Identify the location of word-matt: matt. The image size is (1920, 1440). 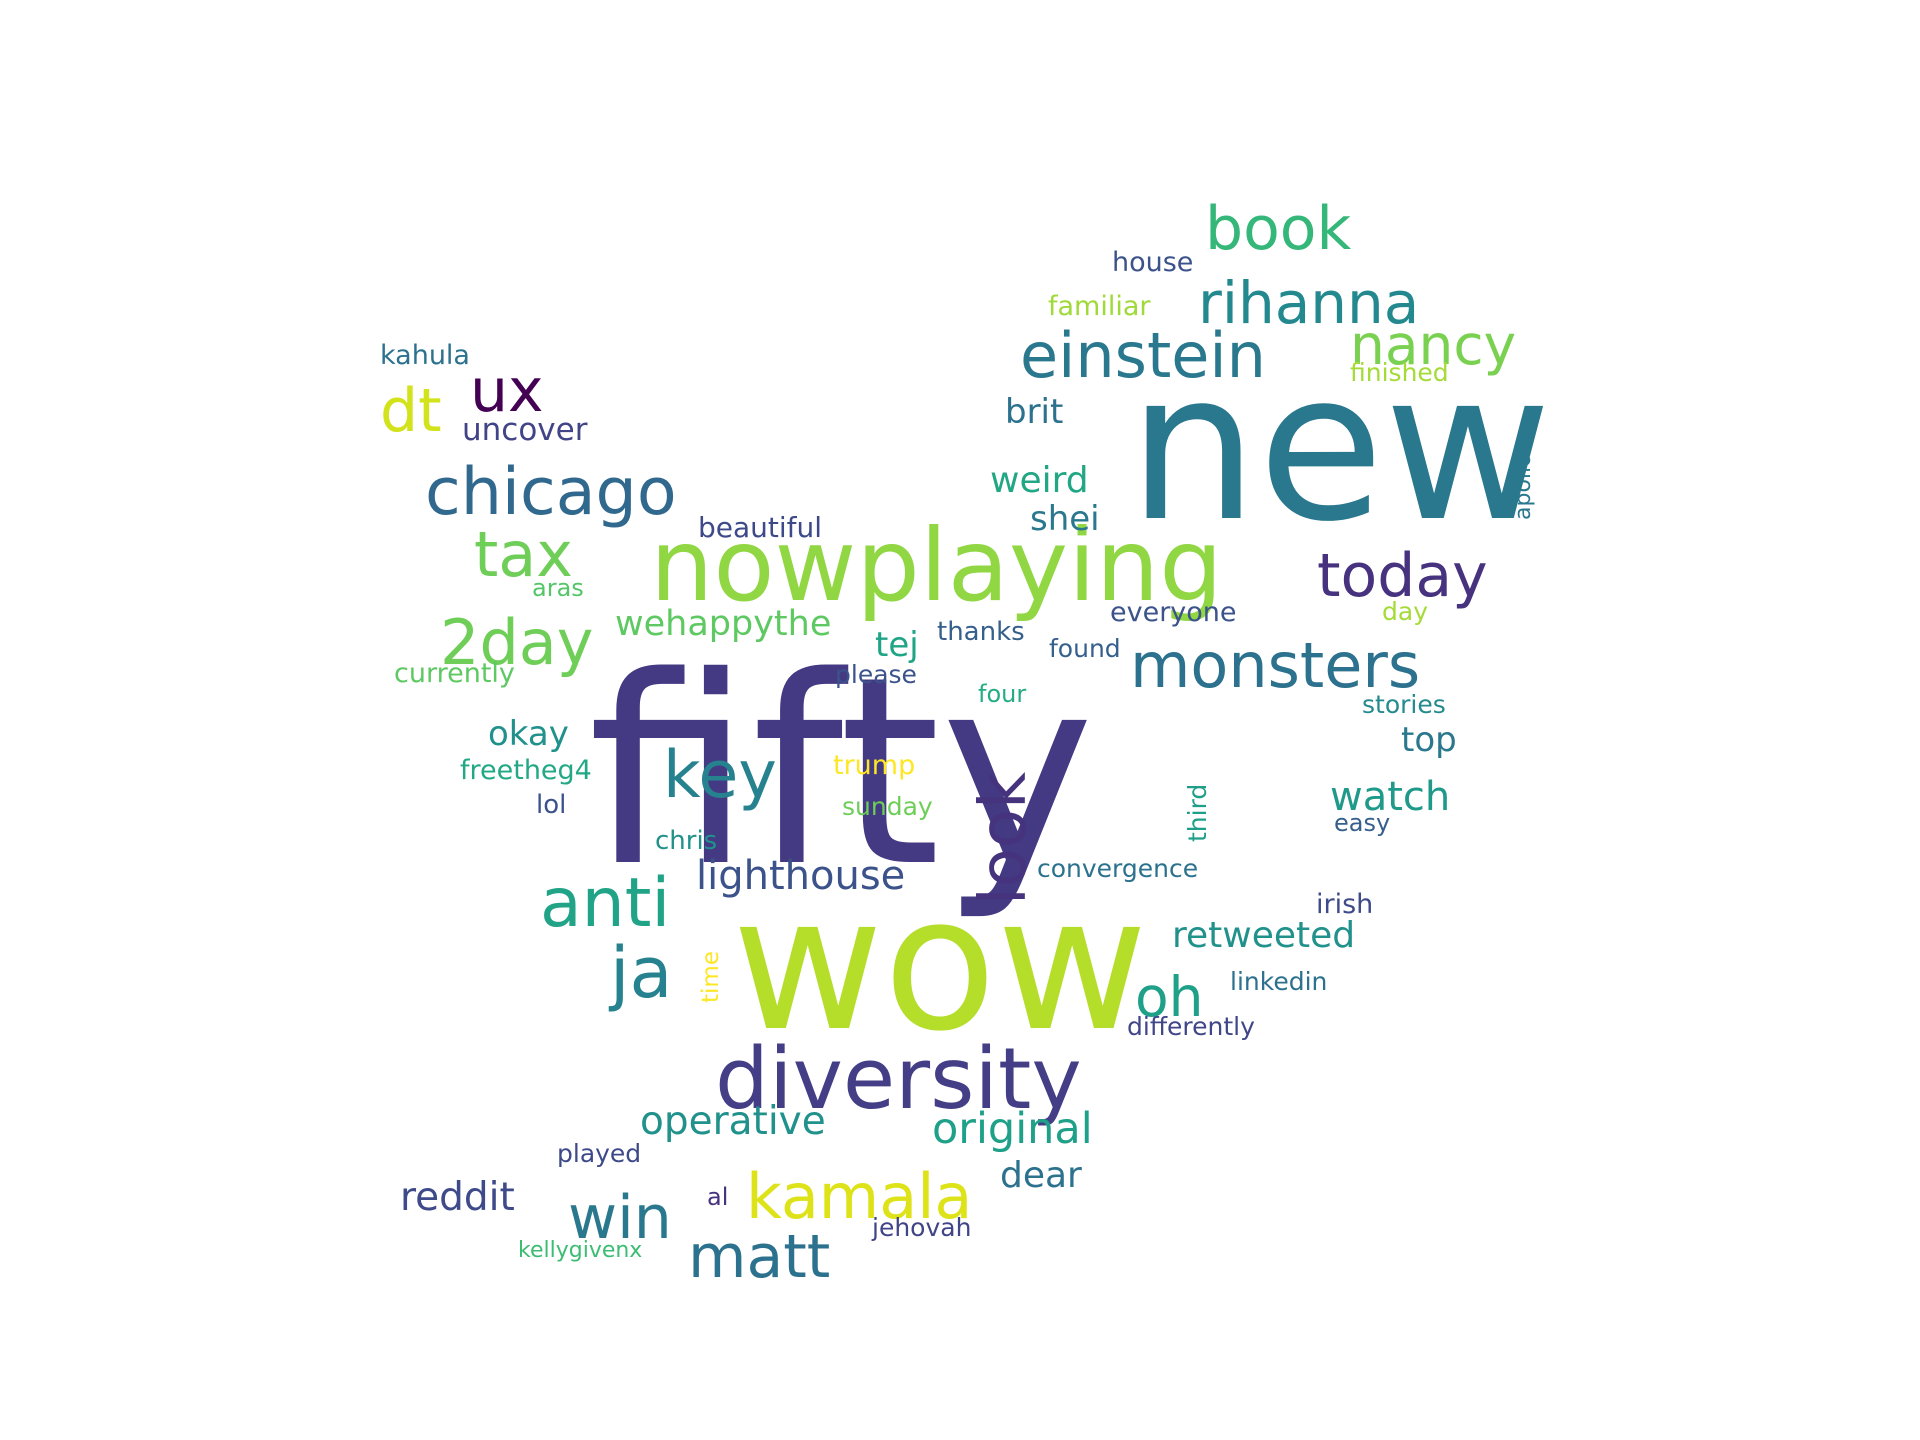
(759, 1257).